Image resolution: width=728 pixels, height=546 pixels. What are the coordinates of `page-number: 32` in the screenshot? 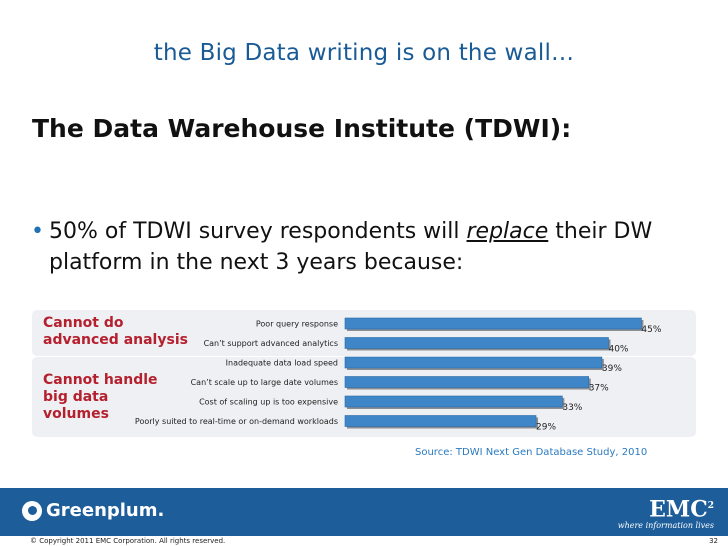 It's located at (713, 541).